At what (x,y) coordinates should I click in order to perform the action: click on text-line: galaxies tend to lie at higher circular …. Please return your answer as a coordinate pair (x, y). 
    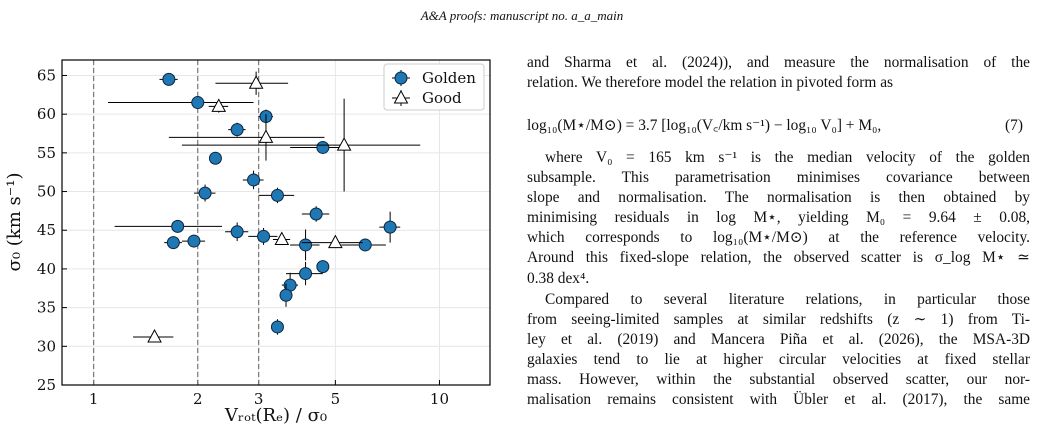
    Looking at the image, I should click on (778, 359).